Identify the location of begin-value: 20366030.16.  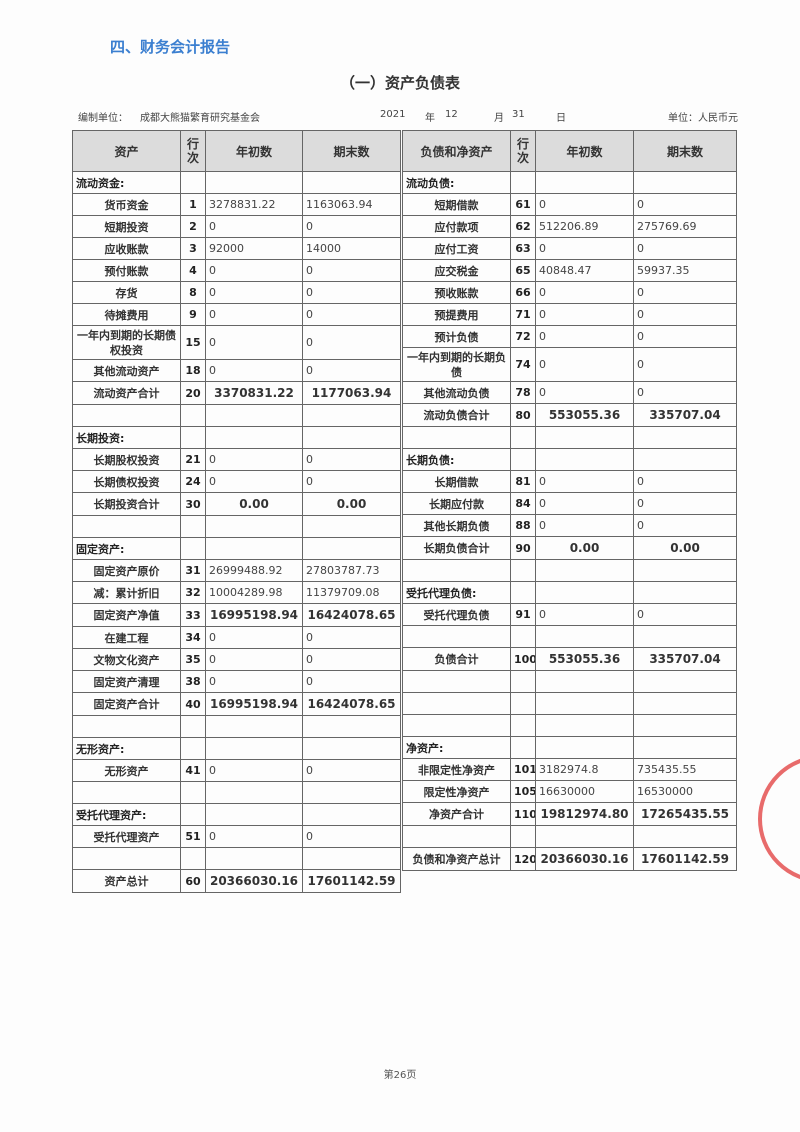
(584, 859).